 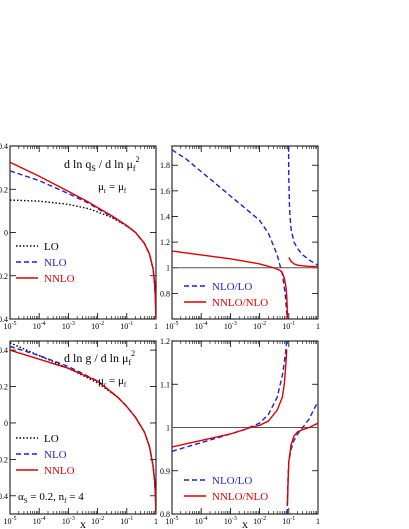 I want to click on legend-gluon: LO NLO NNLO, so click(x=45, y=455).